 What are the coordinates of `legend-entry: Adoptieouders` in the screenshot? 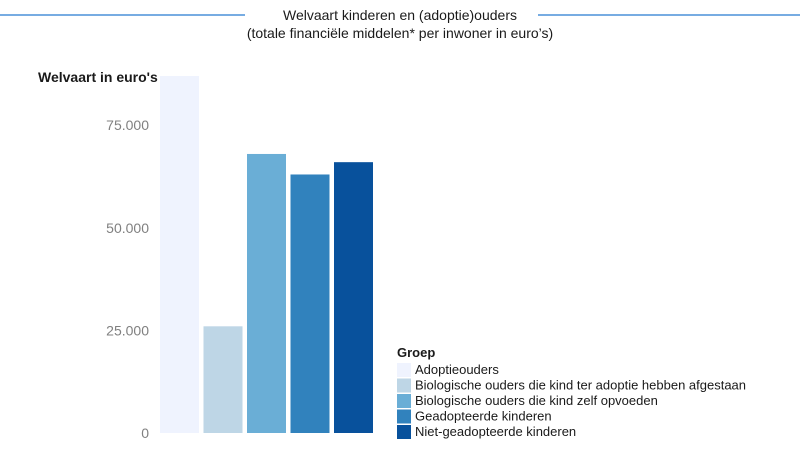 It's located at (457, 369).